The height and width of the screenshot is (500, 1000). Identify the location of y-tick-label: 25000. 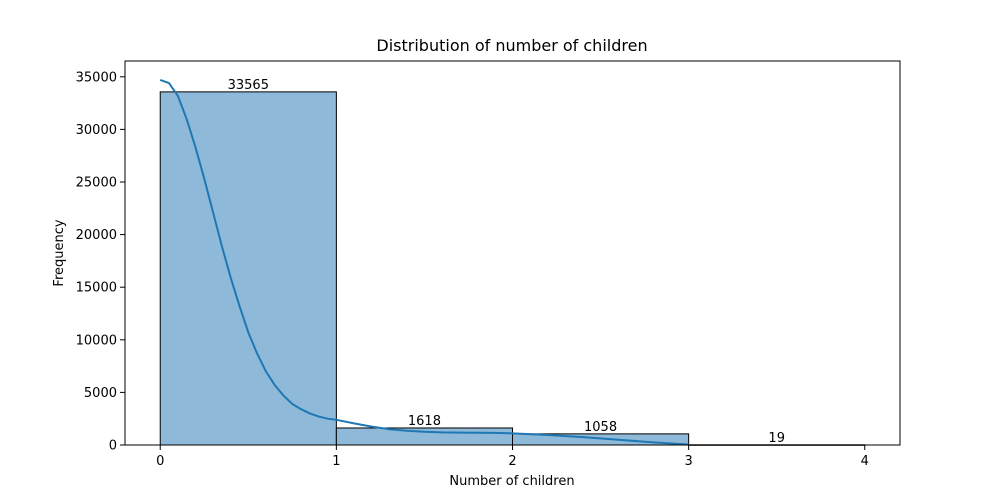
(96, 182).